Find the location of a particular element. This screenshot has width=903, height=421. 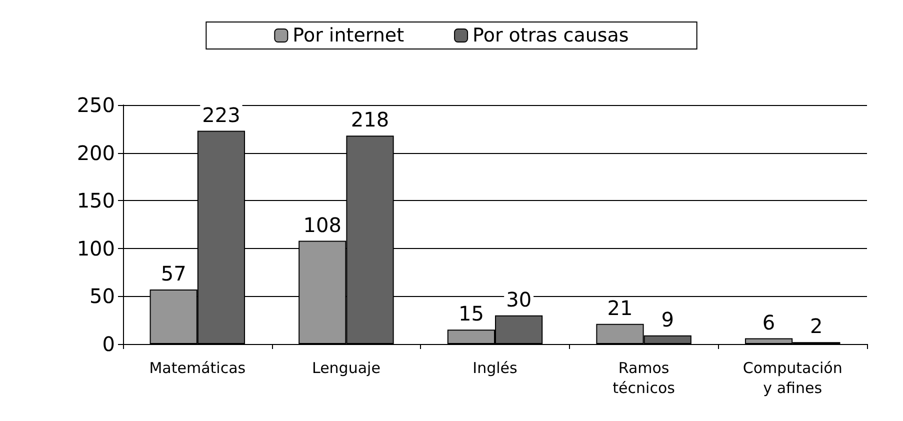

y-tick-label: 200 is located at coordinates (95, 152).